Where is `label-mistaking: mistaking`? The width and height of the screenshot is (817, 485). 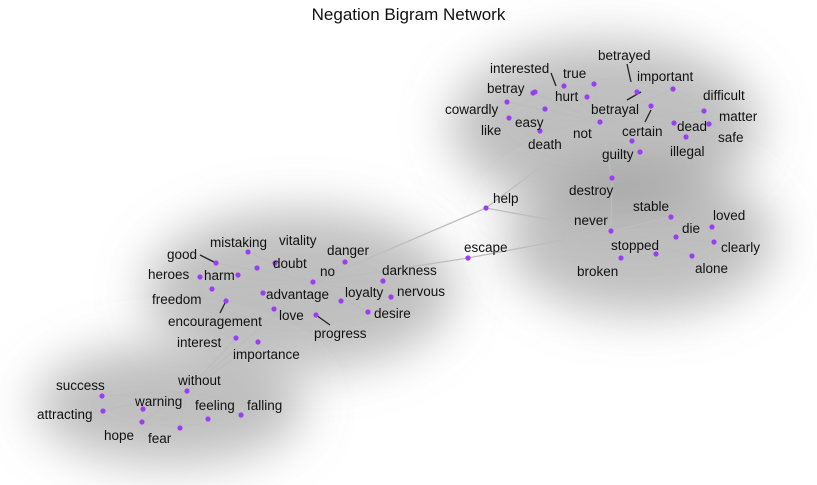
label-mistaking: mistaking is located at coordinates (238, 242).